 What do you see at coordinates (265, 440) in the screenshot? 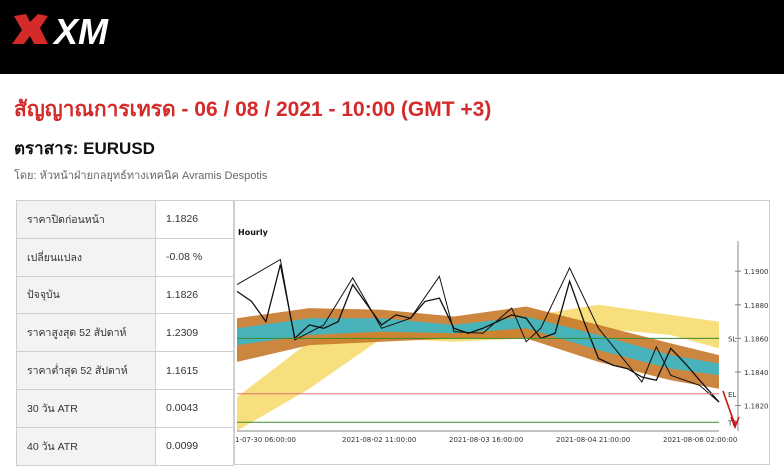
I see `x-tick-label: 1-07-30 06:00:00` at bounding box center [265, 440].